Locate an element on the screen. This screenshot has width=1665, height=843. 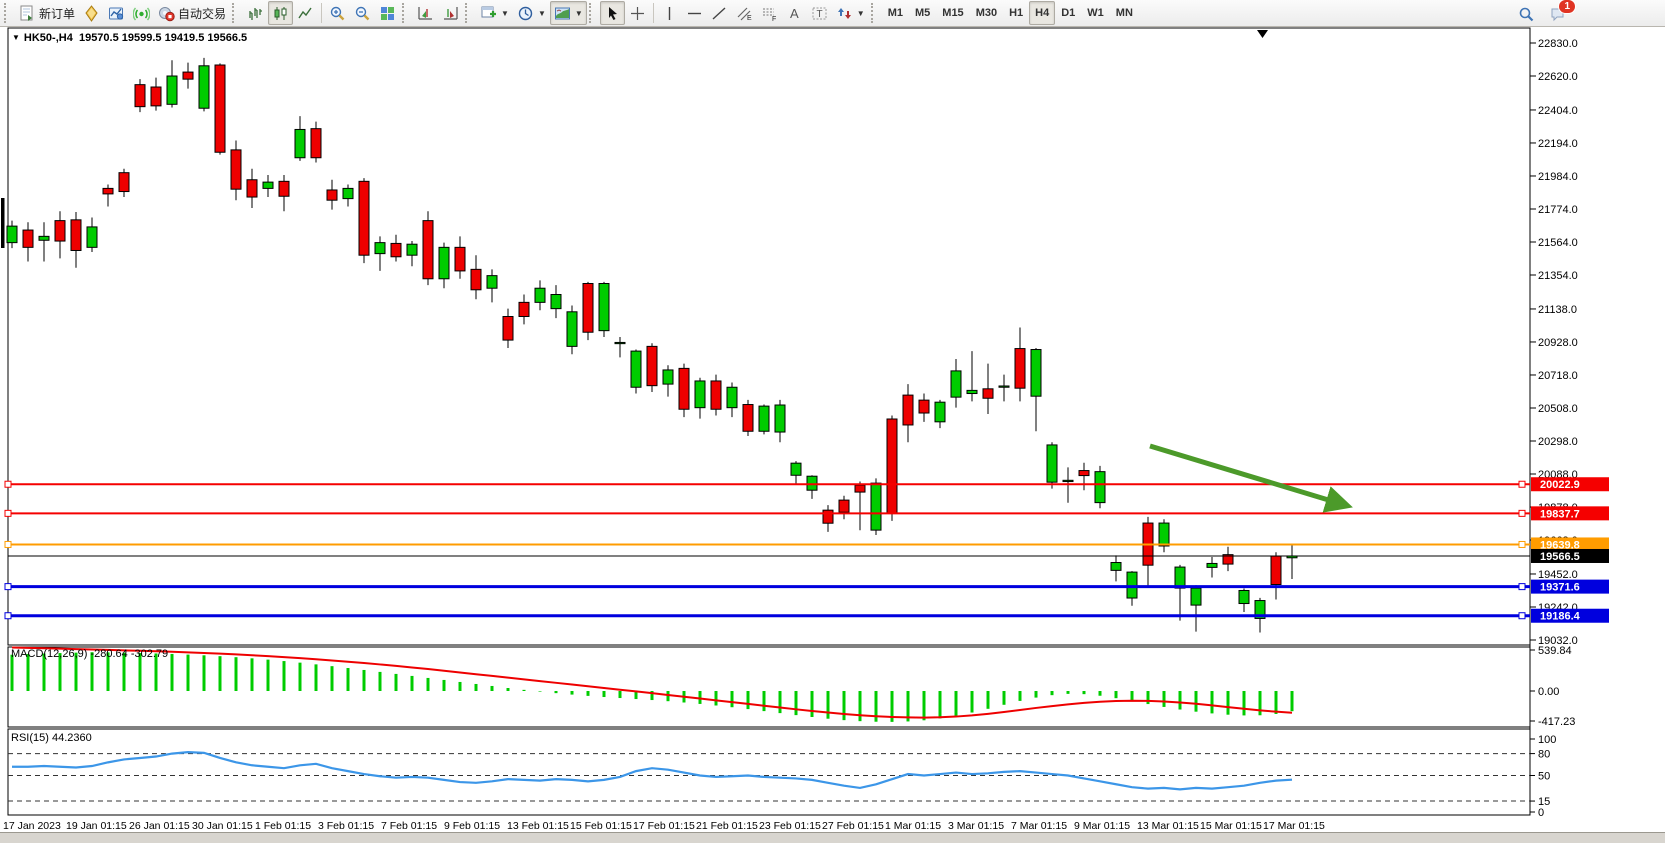
autotrading-button: 自动交易 is located at coordinates (192, 13).